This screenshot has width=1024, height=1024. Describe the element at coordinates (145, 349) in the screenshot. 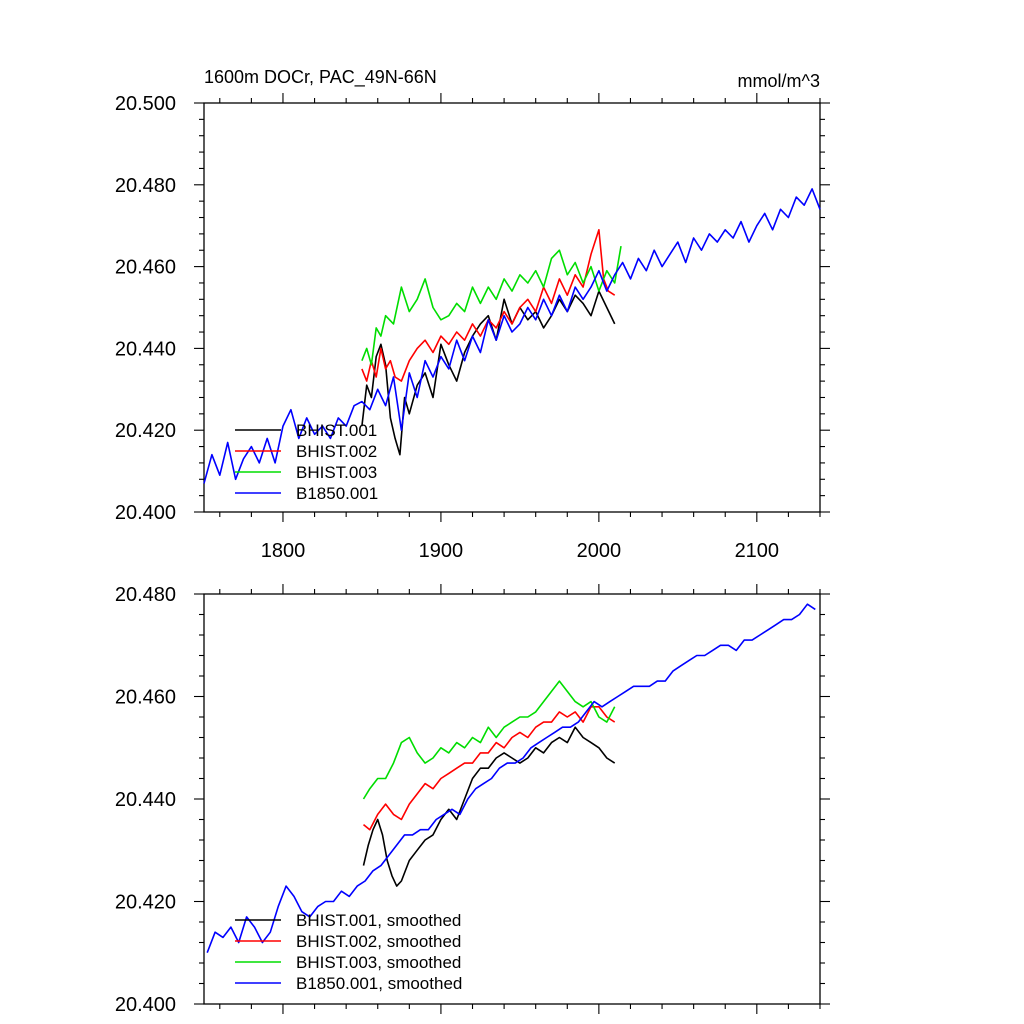

I see `top-y-tick-label: 20.440` at that location.